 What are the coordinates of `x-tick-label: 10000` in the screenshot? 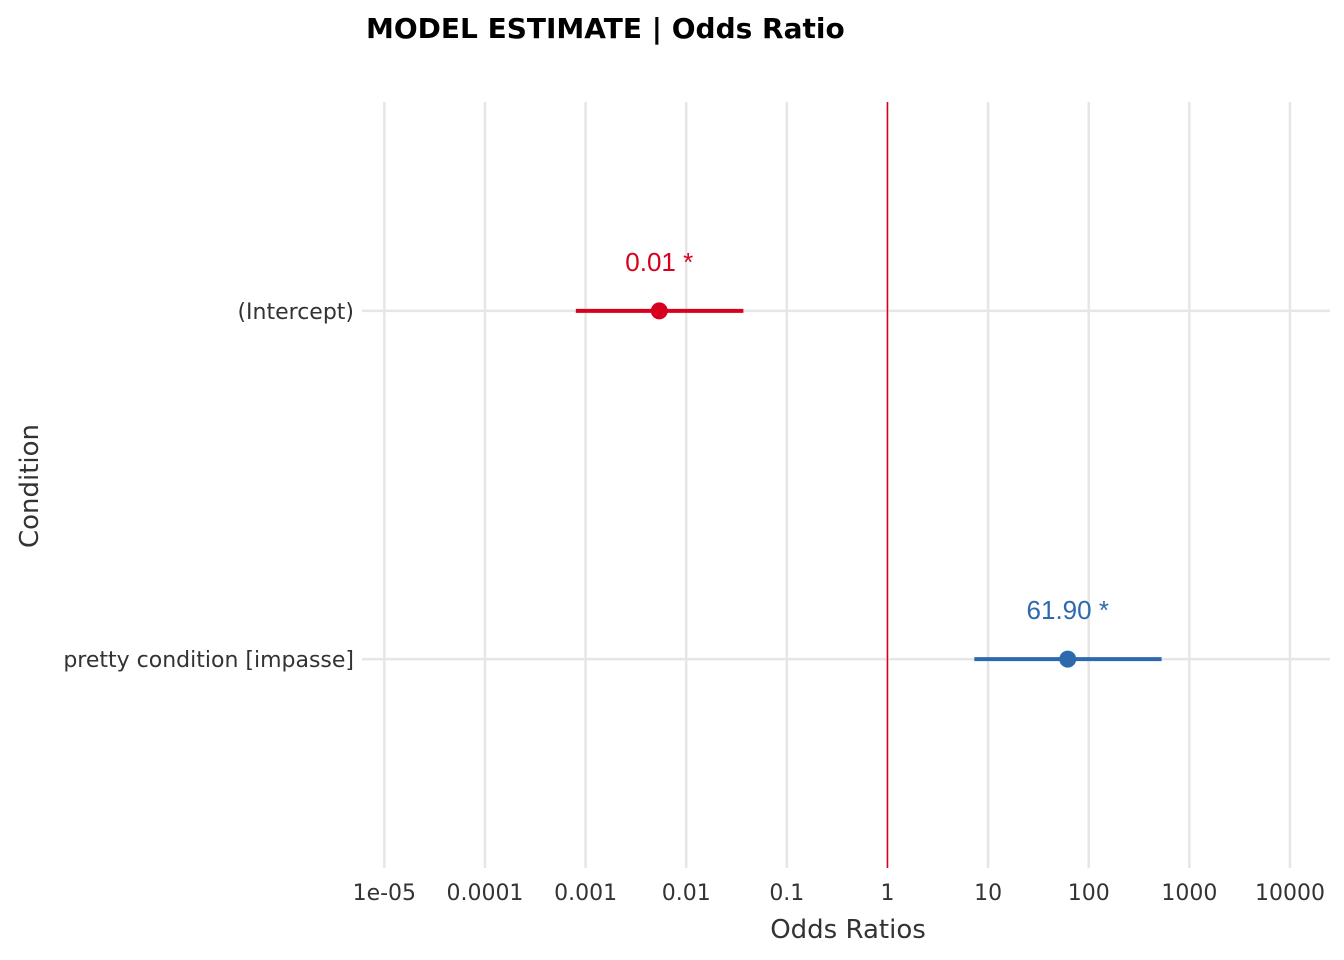 It's located at (1290, 893).